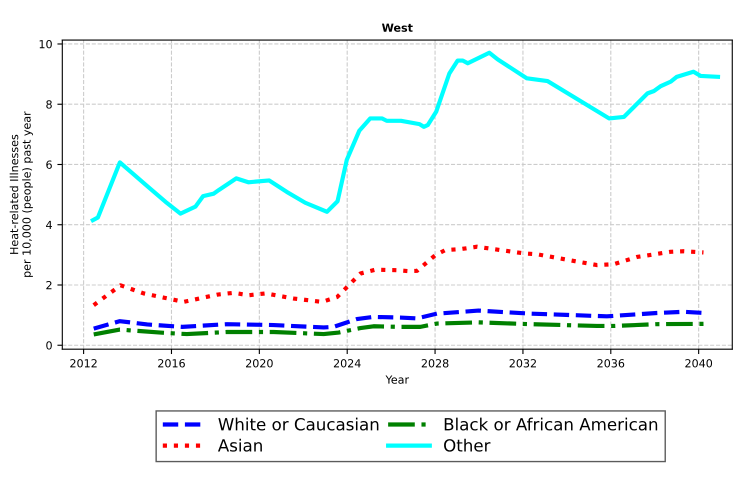 Image resolution: width=733 pixels, height=477 pixels. What do you see at coordinates (49, 224) in the screenshot?
I see `y-tick-label: 4` at bounding box center [49, 224].